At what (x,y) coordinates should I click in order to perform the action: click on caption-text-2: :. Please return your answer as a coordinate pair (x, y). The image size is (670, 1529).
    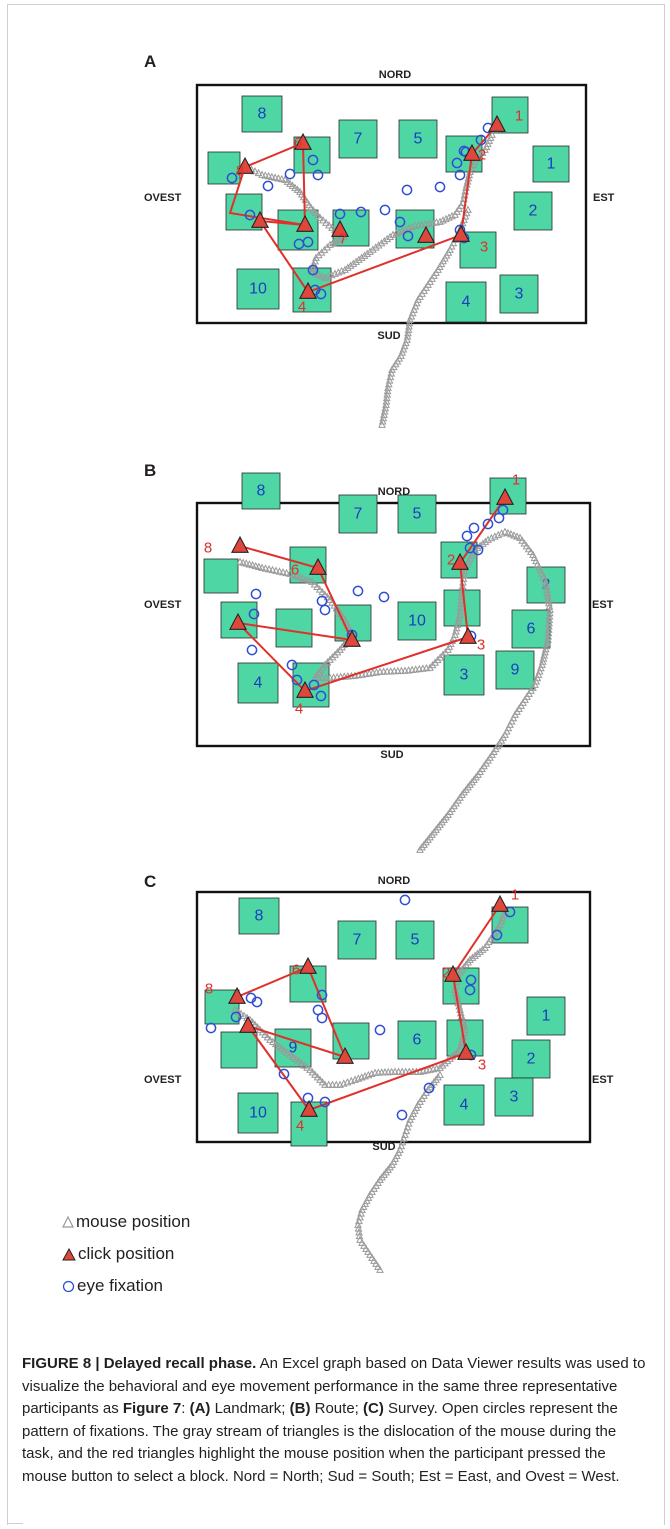
    Looking at the image, I should click on (185, 1408).